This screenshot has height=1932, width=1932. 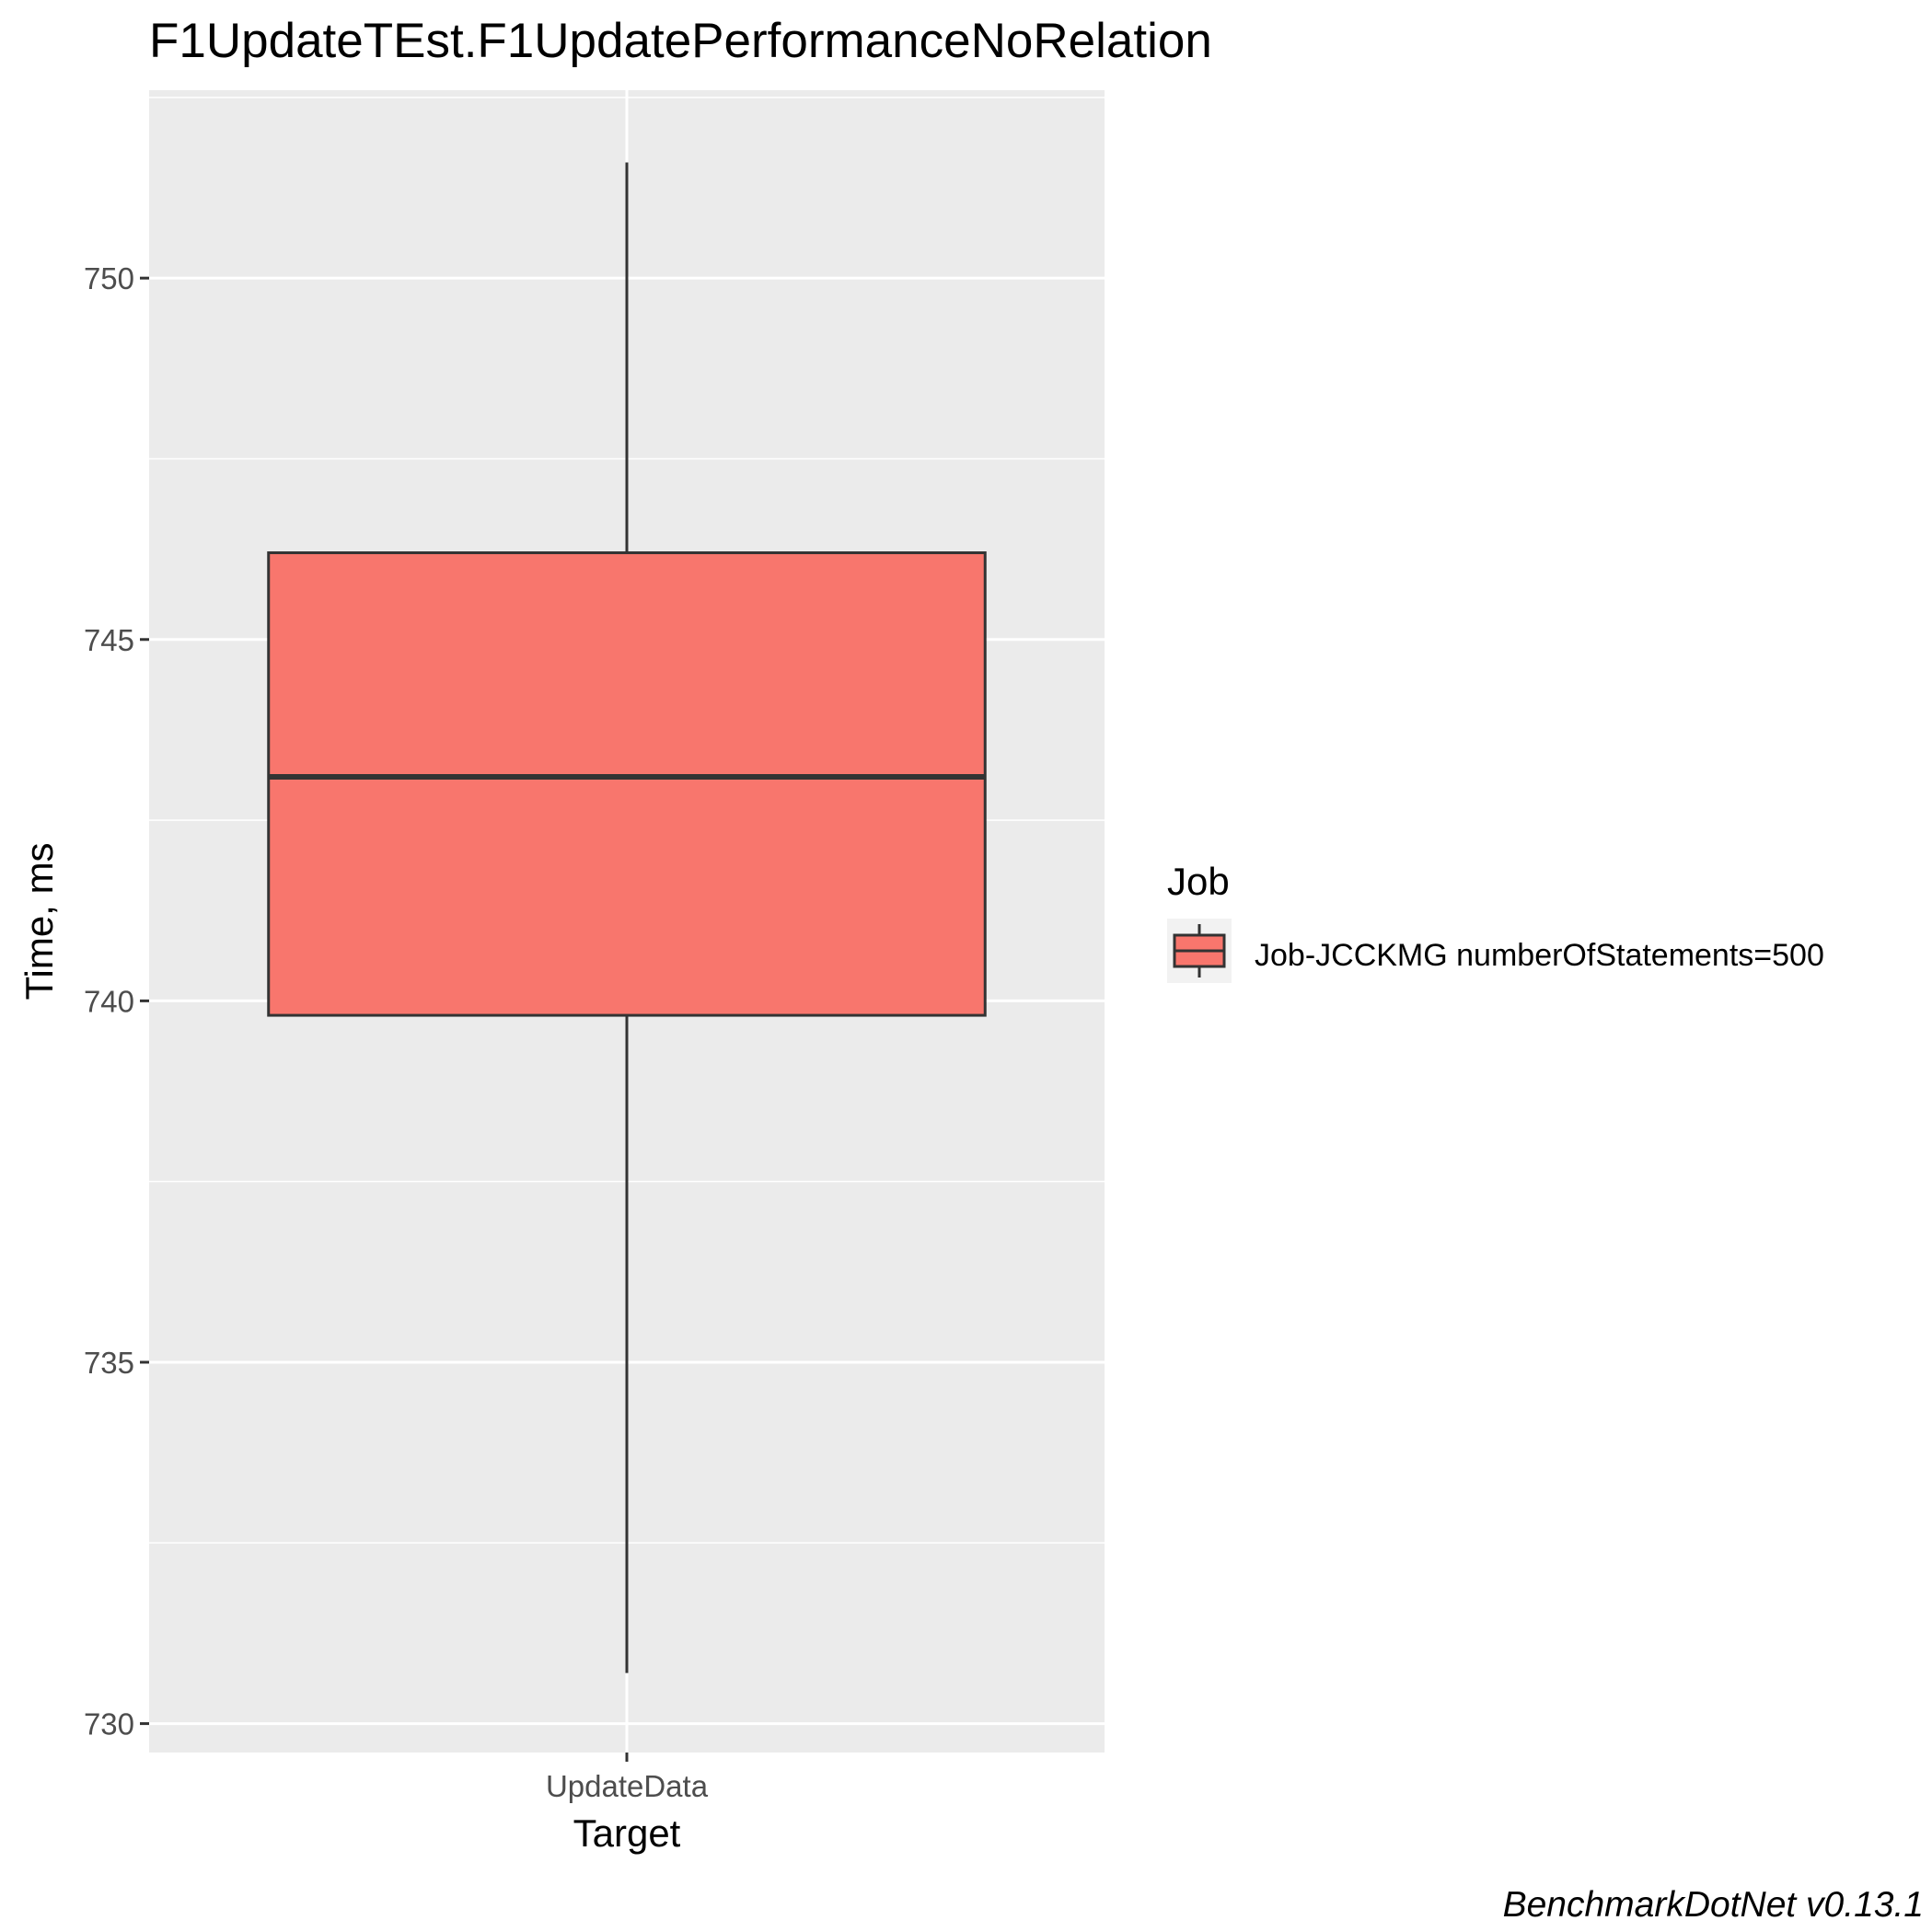 What do you see at coordinates (39, 921) in the screenshot?
I see `y-axis-title: Time, ms` at bounding box center [39, 921].